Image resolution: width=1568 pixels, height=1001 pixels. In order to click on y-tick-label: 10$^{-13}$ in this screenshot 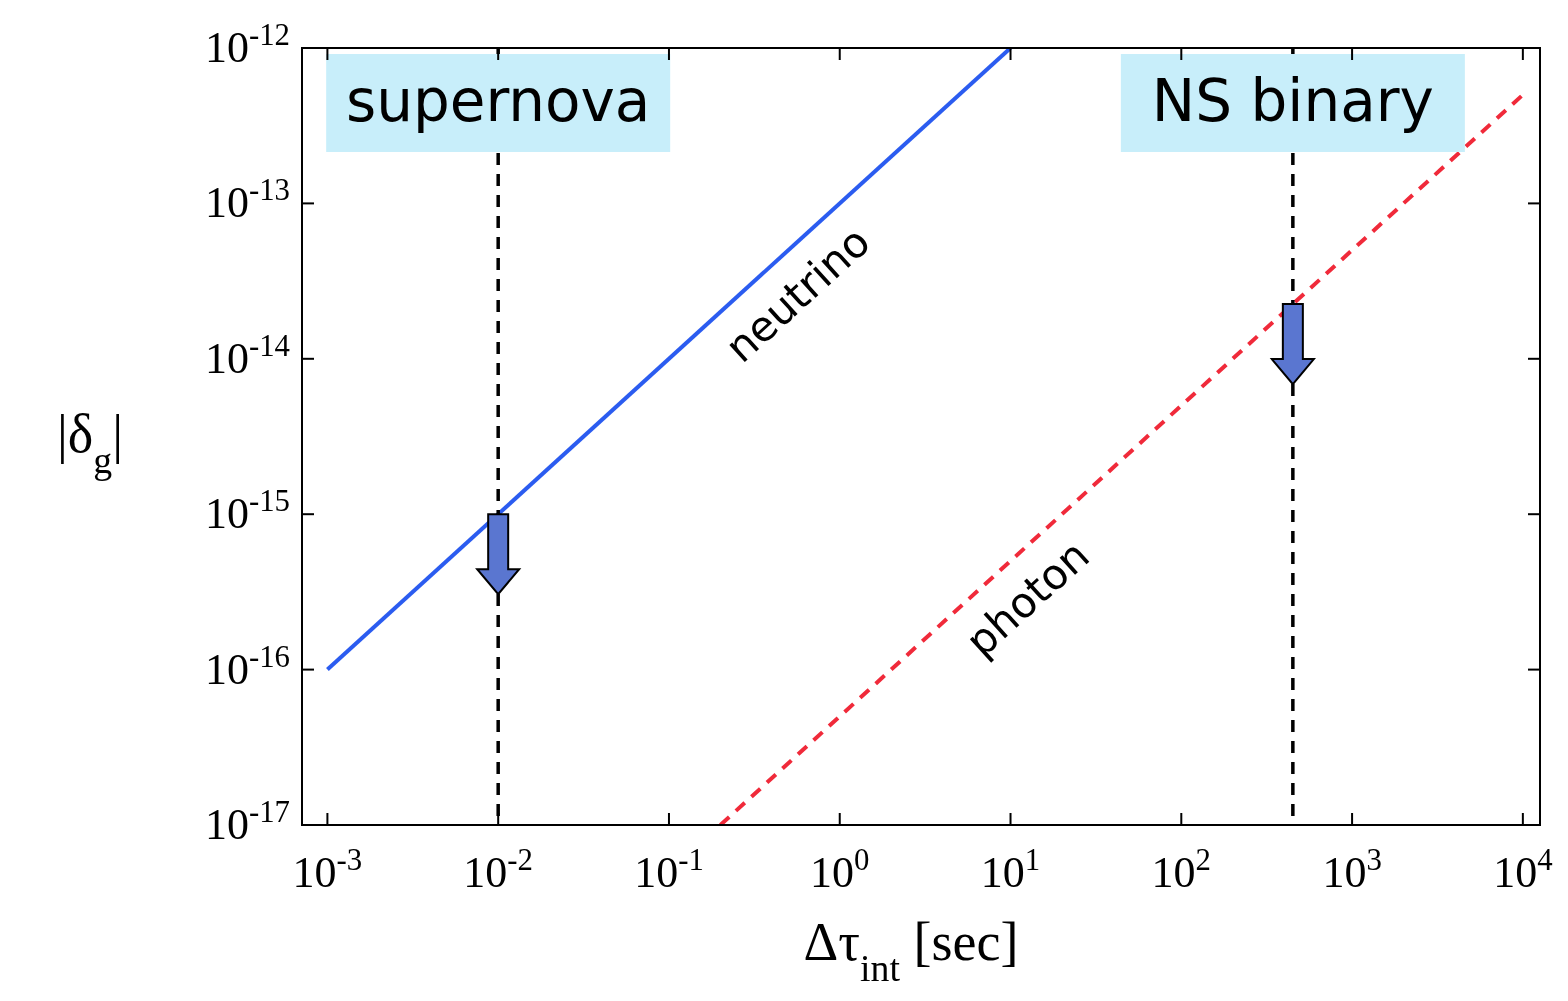, I will do `click(247, 200)`.